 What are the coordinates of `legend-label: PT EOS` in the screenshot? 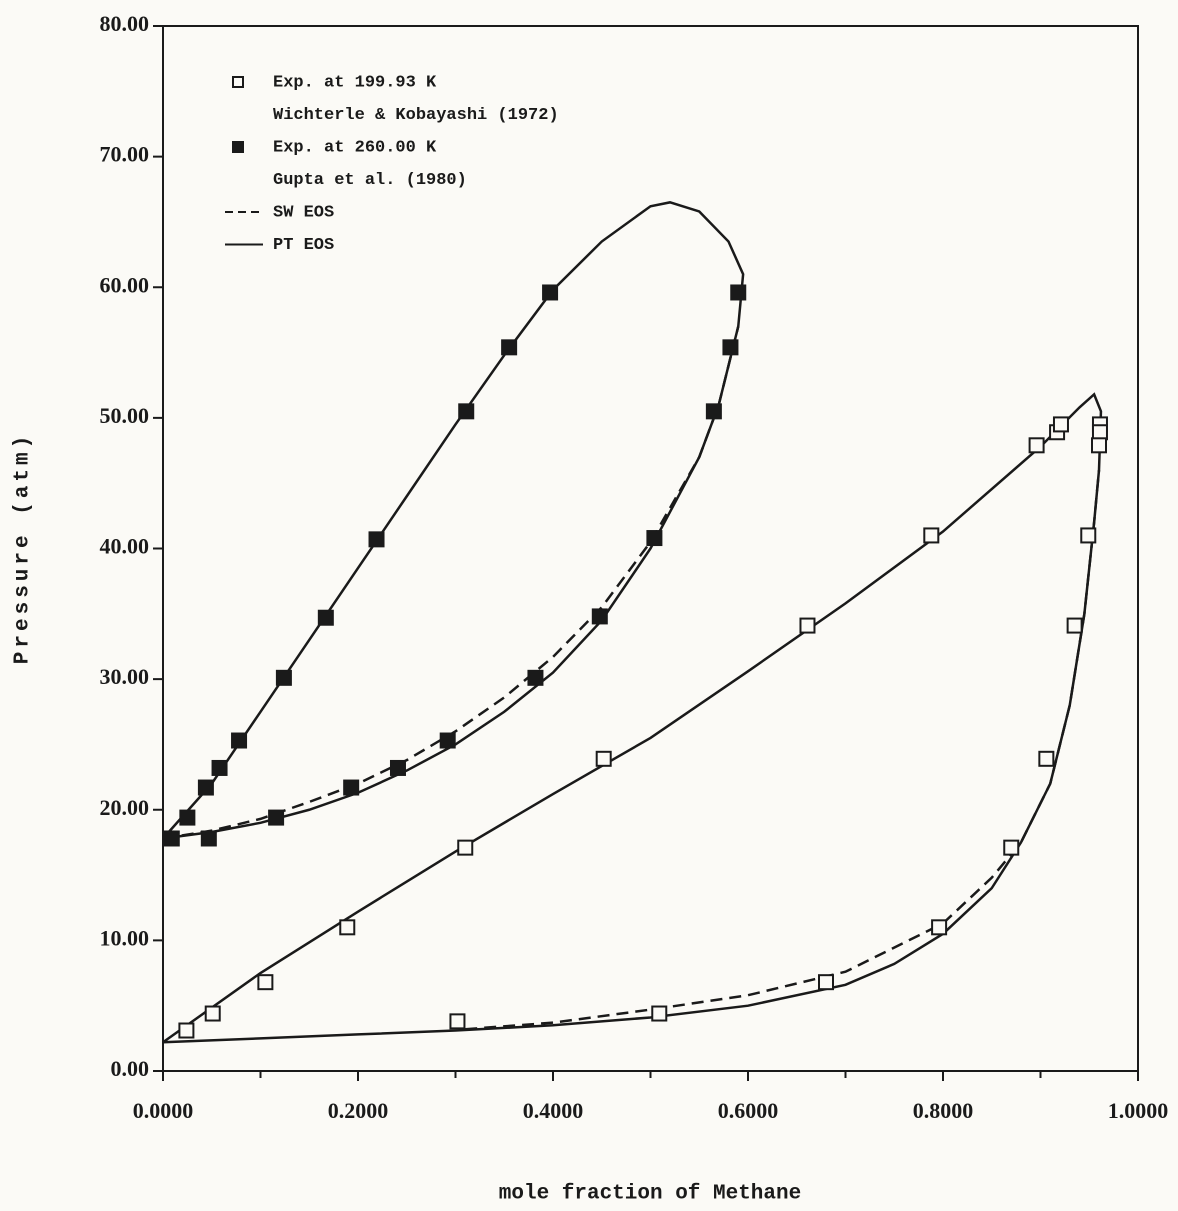 It's located at (303, 245).